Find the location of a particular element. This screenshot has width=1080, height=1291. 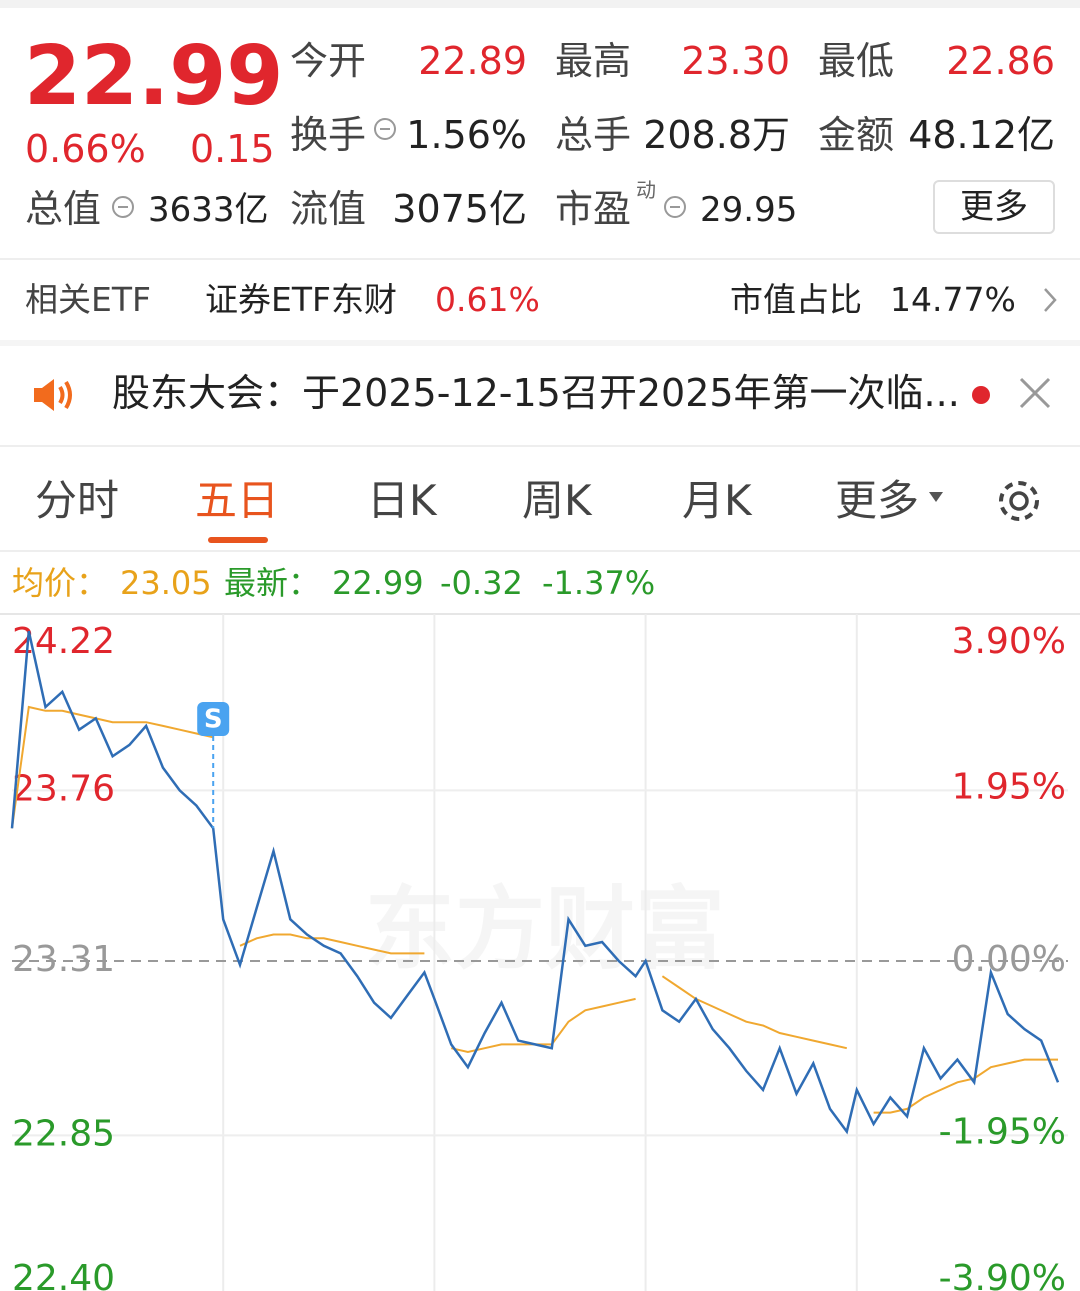

change: 0.15 is located at coordinates (232, 149).